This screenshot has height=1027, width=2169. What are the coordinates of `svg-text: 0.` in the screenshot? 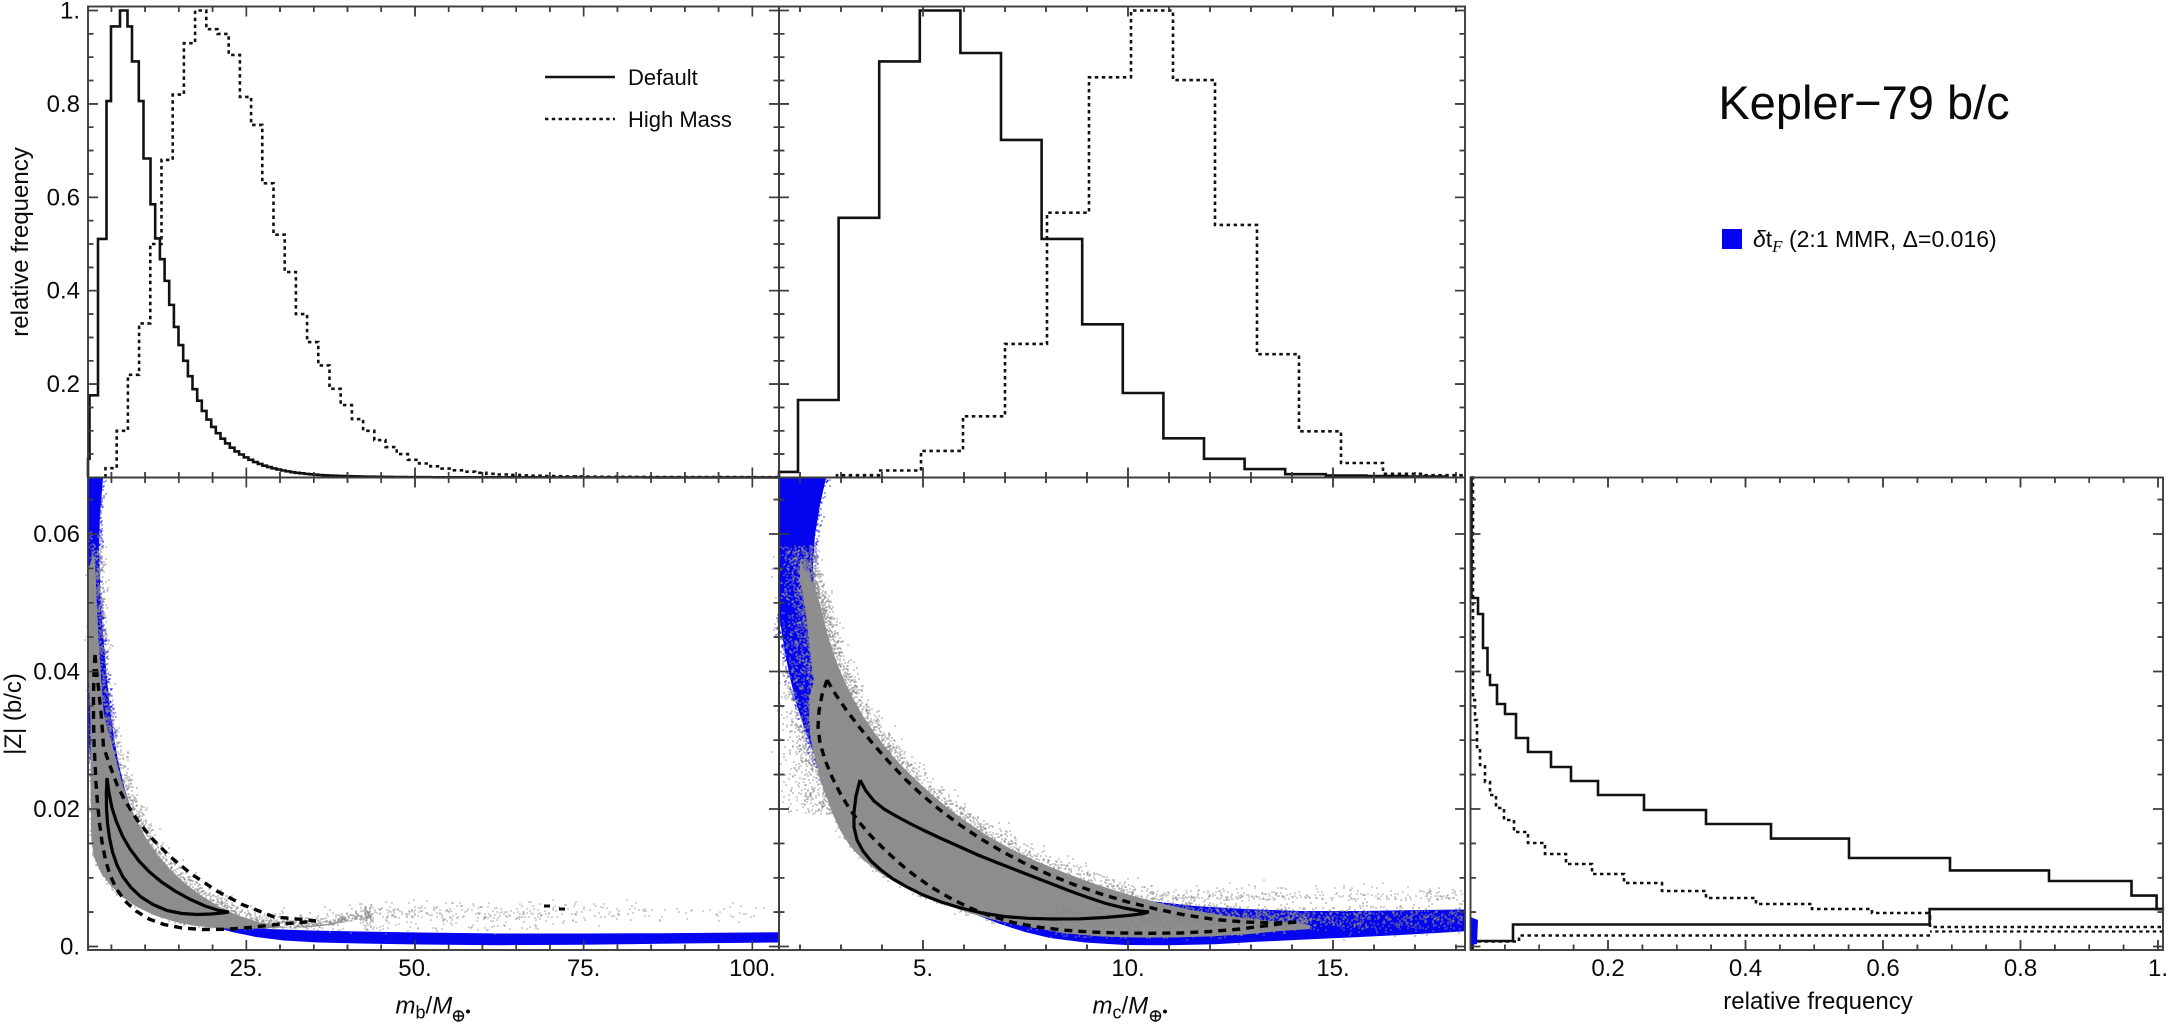 It's located at (70, 947).